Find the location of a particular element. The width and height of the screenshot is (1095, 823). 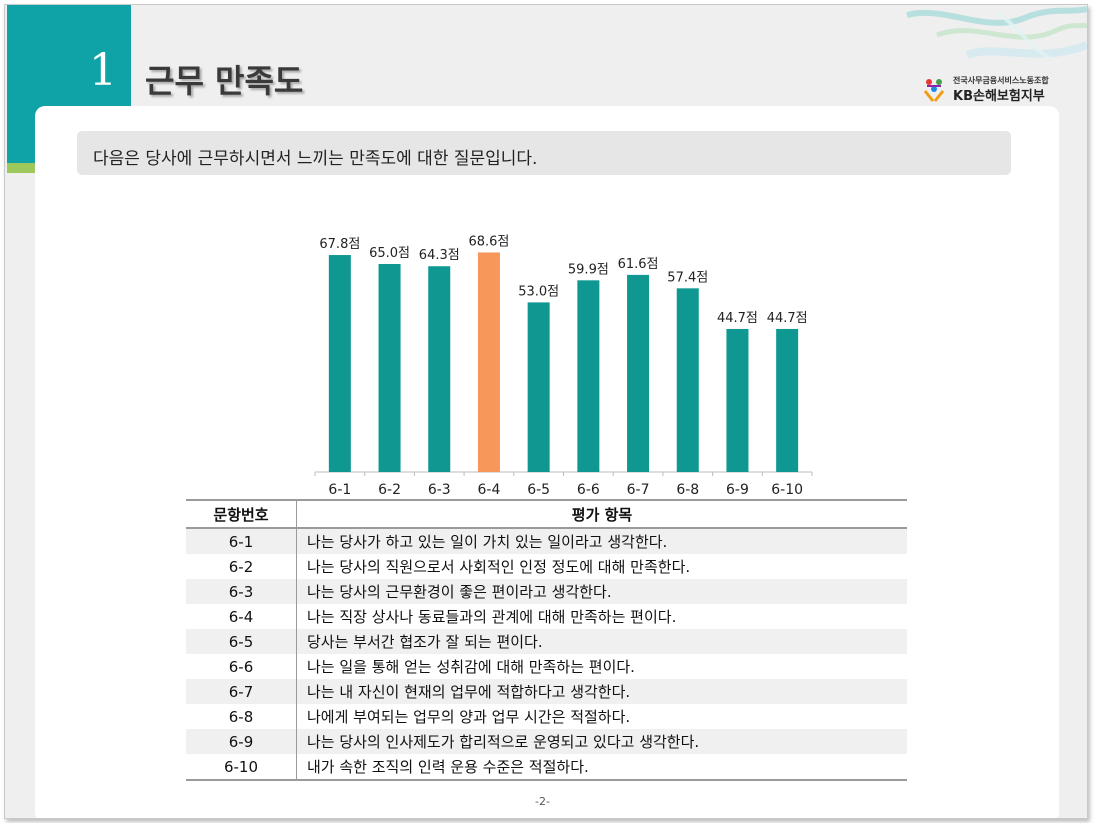

data-label: 57.4점 is located at coordinates (687, 277).